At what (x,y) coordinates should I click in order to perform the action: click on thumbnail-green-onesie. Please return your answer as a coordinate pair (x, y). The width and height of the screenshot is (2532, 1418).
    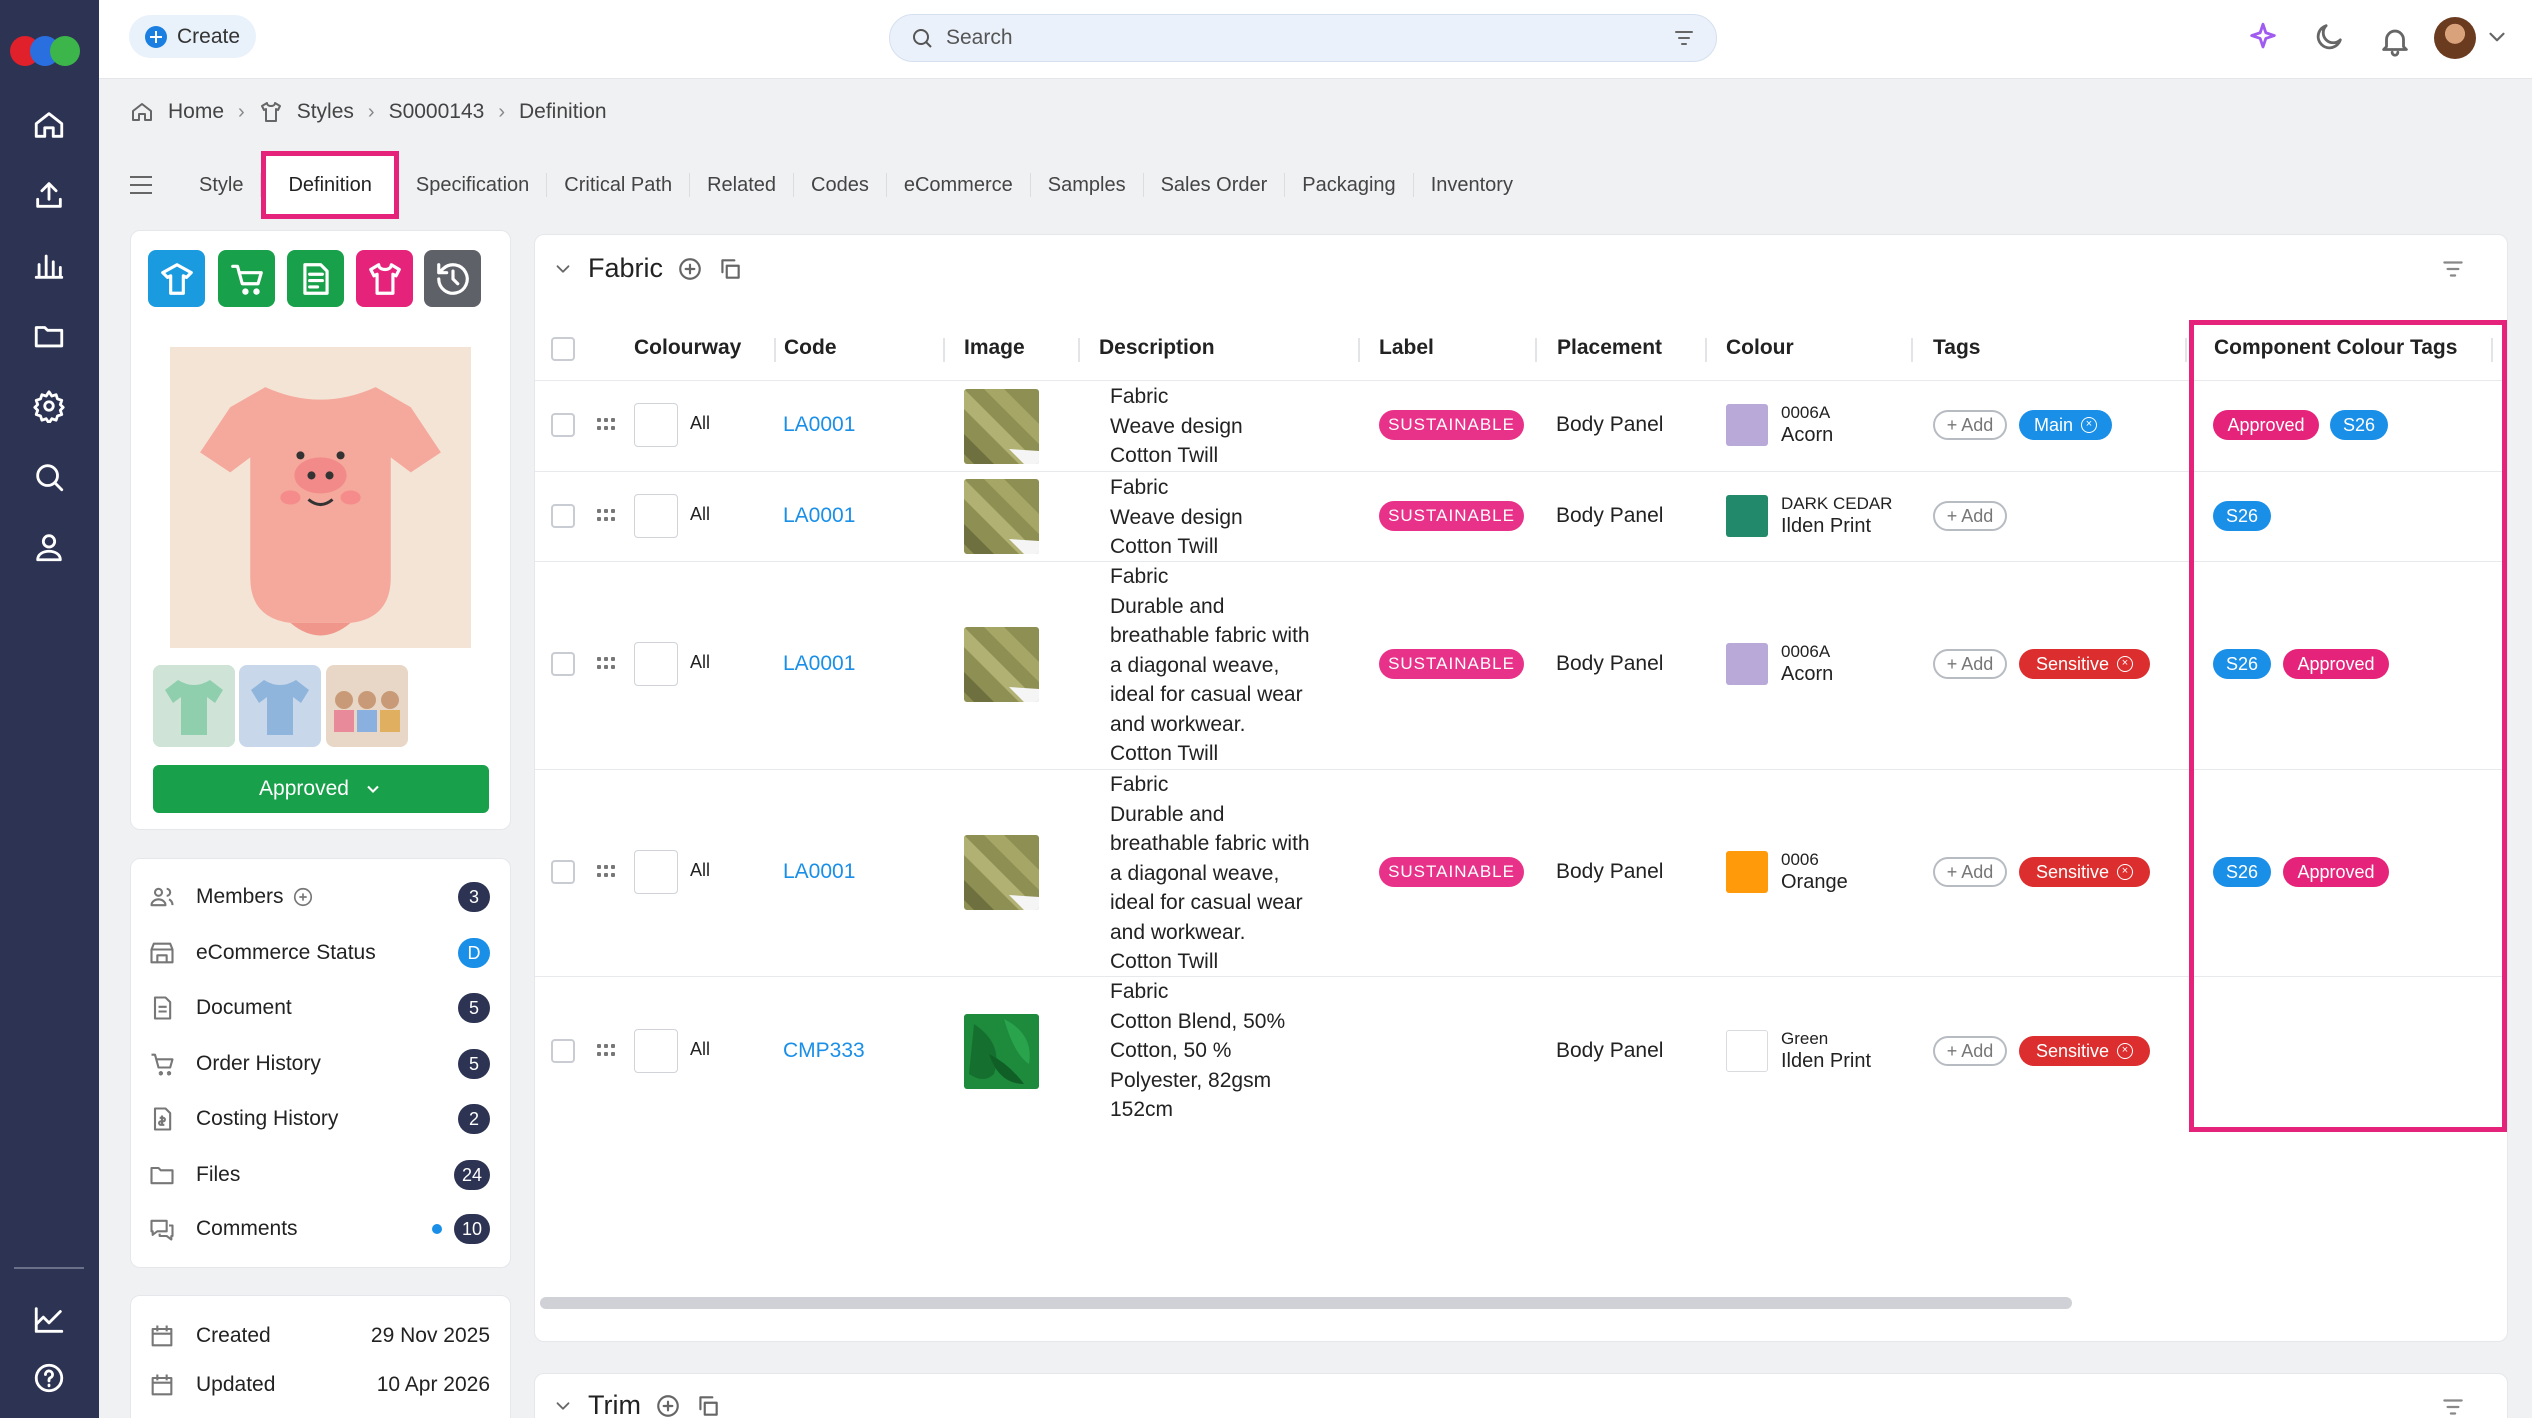
    Looking at the image, I should click on (194, 706).